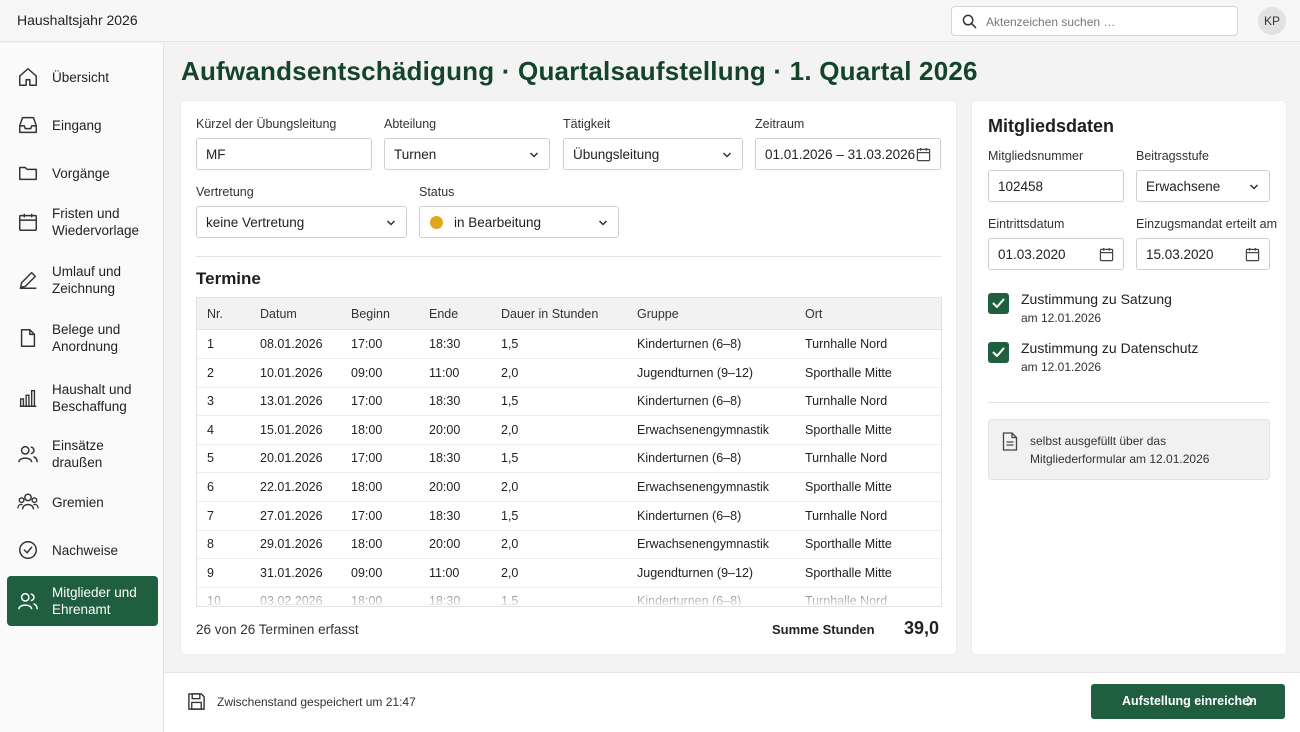 Image resolution: width=1300 pixels, height=732 pixels. What do you see at coordinates (196, 701) in the screenshot?
I see `save-icon` at bounding box center [196, 701].